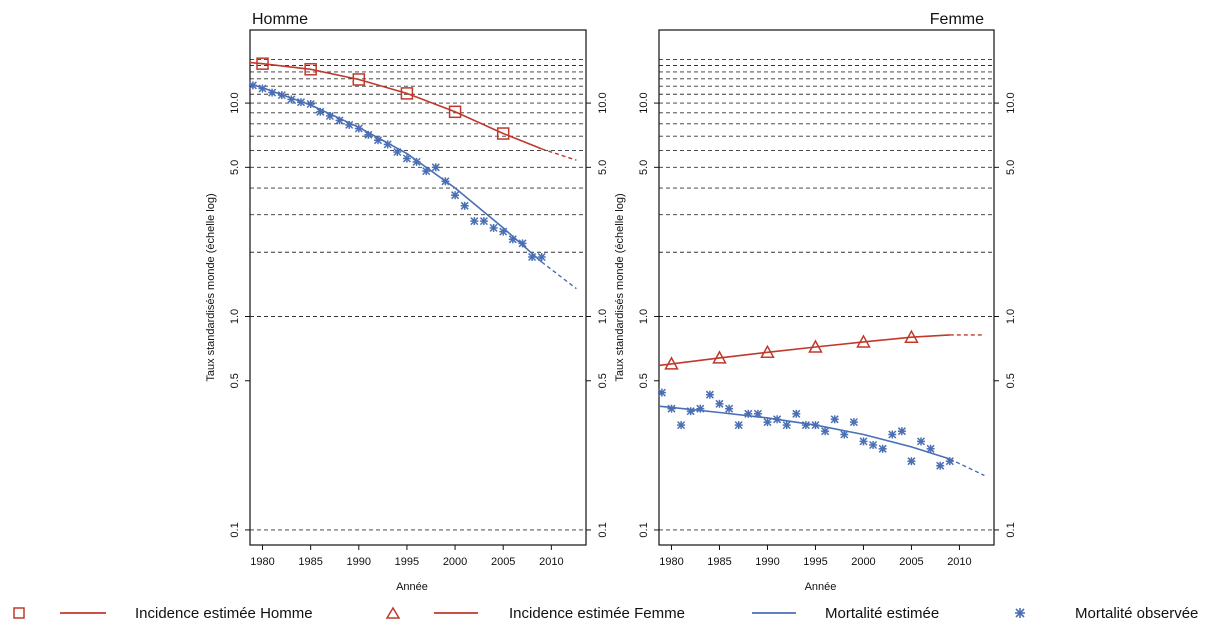 This screenshot has width=1219, height=634. What do you see at coordinates (1020, 613) in the screenshot?
I see `legend-asterisk-icon` at bounding box center [1020, 613].